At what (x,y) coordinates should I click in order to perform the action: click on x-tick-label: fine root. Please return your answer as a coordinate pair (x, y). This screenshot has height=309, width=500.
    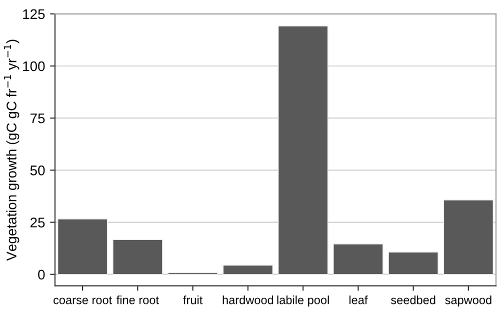
    Looking at the image, I should click on (137, 300).